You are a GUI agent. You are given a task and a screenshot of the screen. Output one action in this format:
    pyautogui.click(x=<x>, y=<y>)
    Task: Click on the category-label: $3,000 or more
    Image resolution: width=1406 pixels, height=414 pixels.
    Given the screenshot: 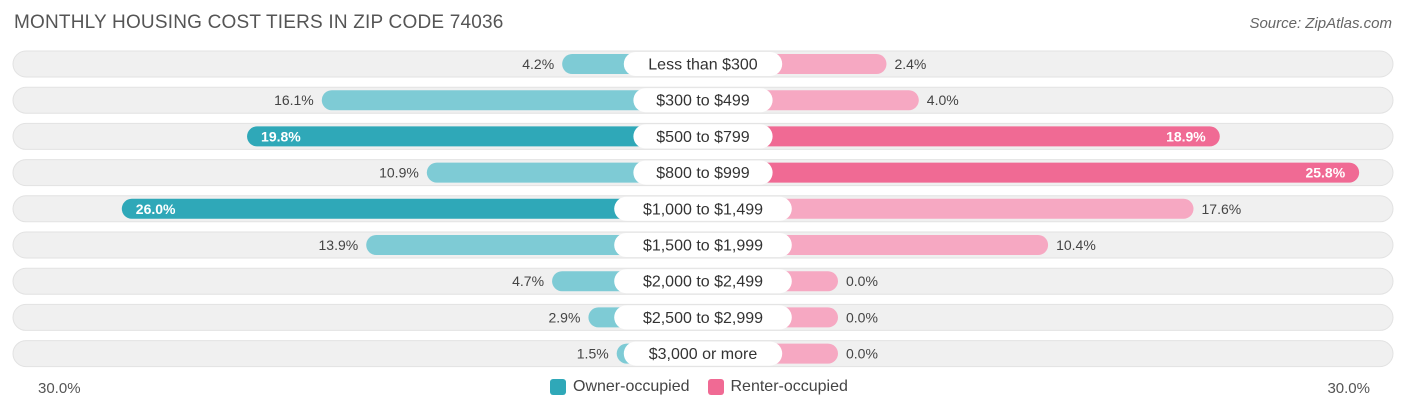 What is the action you would take?
    pyautogui.click(x=703, y=354)
    